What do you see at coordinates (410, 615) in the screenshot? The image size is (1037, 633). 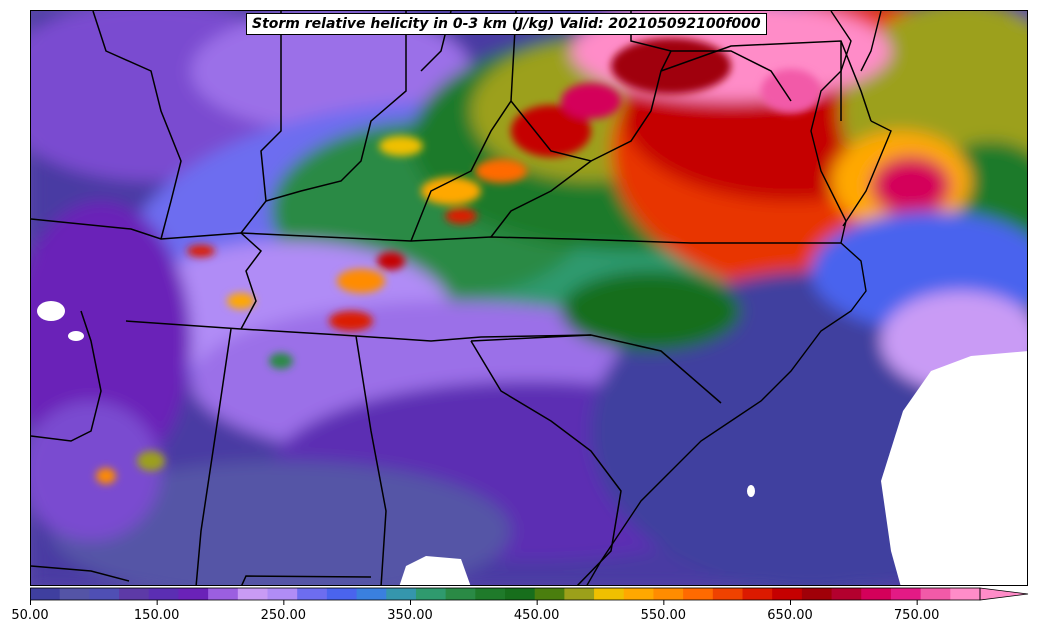 I see `colorbar-tick-label: 350.00` at bounding box center [410, 615].